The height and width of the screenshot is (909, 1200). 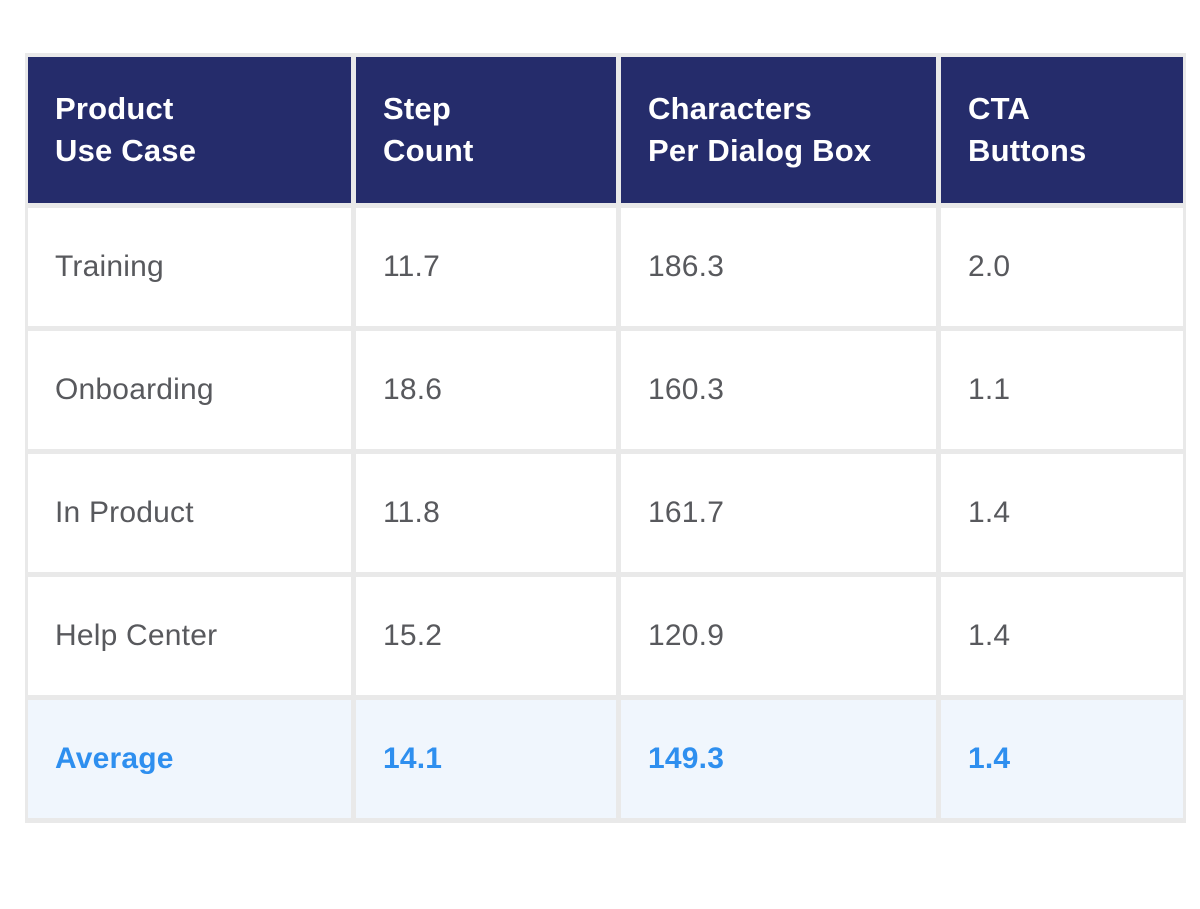 I want to click on table-cell: 186.3, so click(x=778, y=267).